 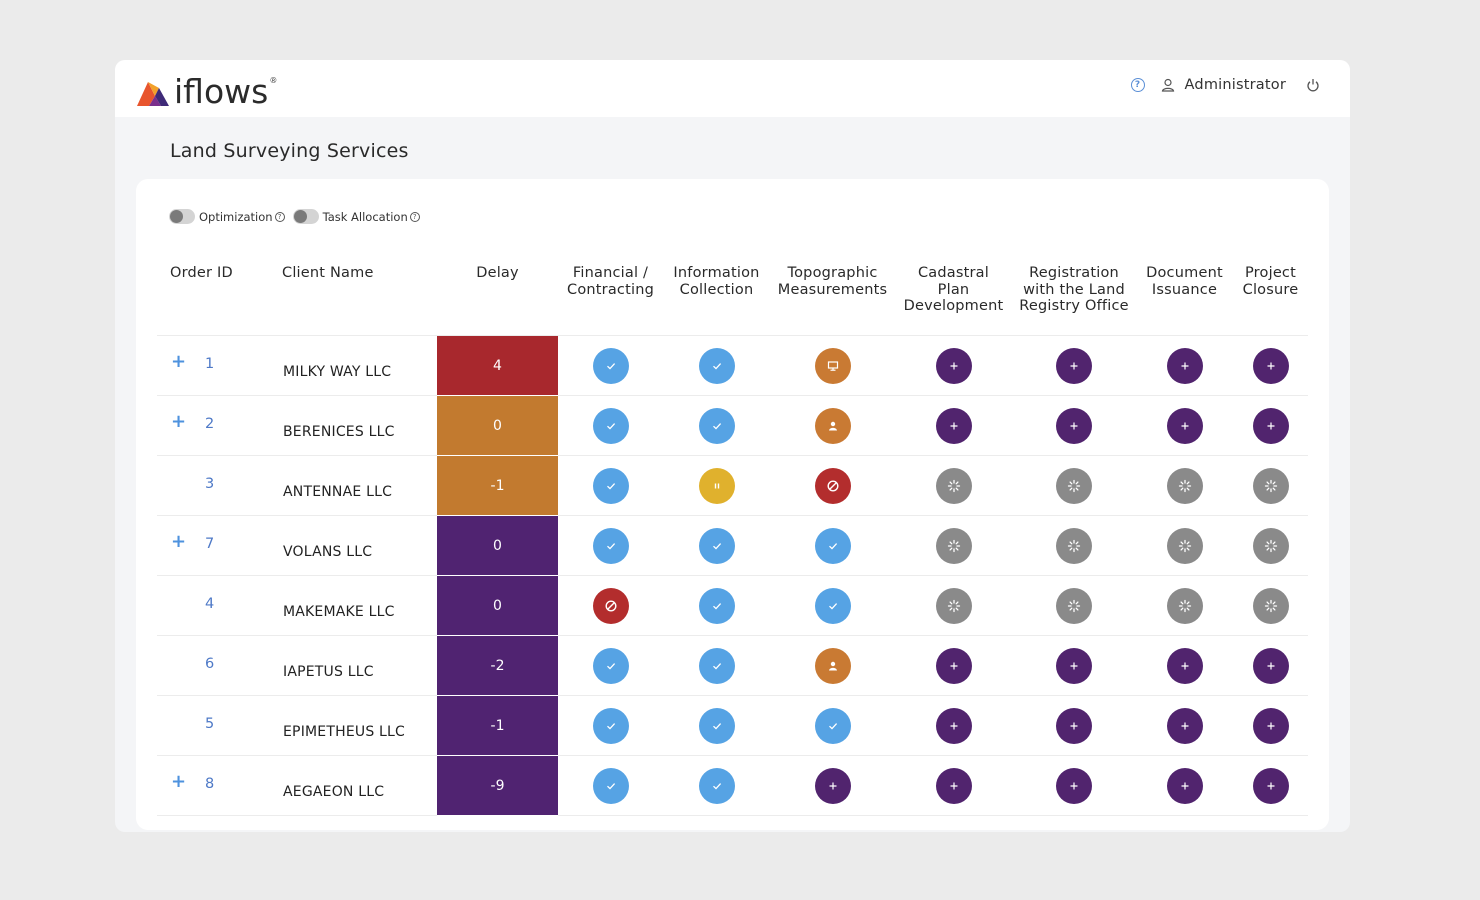 What do you see at coordinates (210, 544) in the screenshot?
I see `order-id-link: 7` at bounding box center [210, 544].